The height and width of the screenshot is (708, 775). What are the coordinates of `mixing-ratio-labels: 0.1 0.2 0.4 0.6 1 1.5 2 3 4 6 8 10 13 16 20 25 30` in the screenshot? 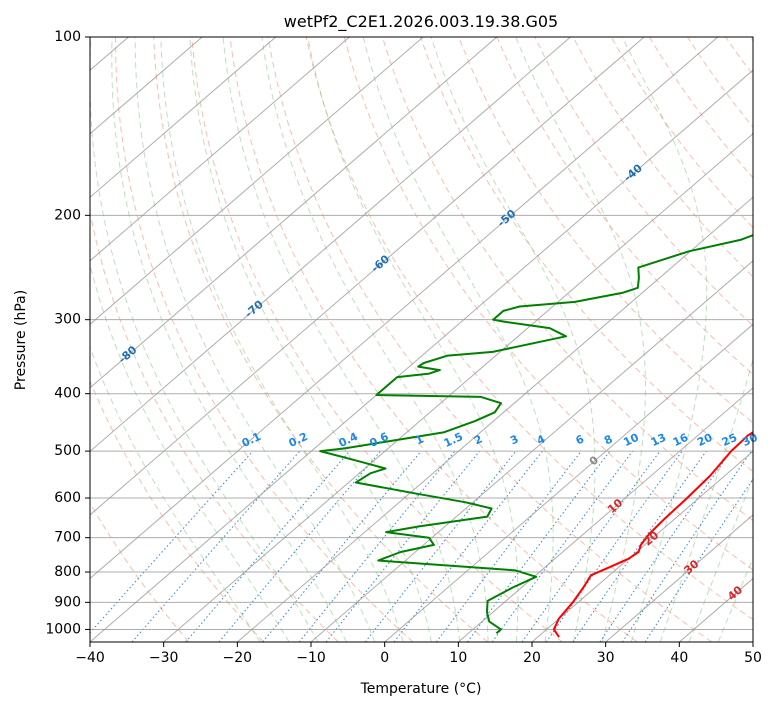 It's located at (500, 440).